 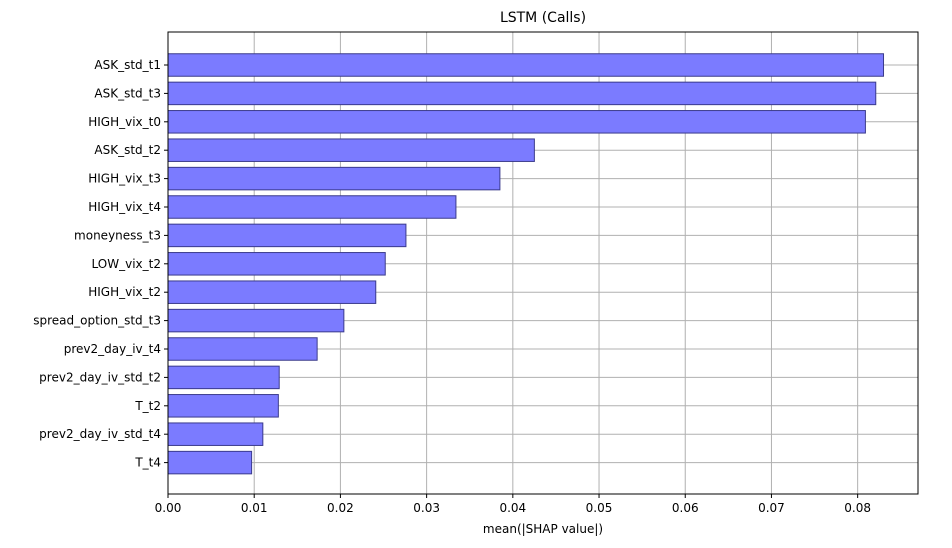 I want to click on y-tick-label: moneyness_t3, so click(x=117, y=235).